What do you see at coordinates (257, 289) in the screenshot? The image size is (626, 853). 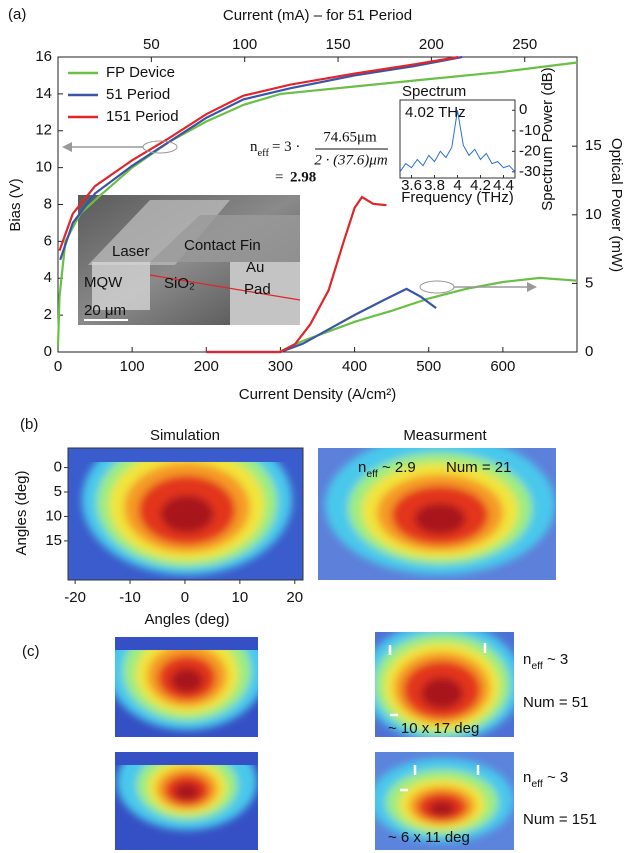 I see `sem-label: Pad` at bounding box center [257, 289].